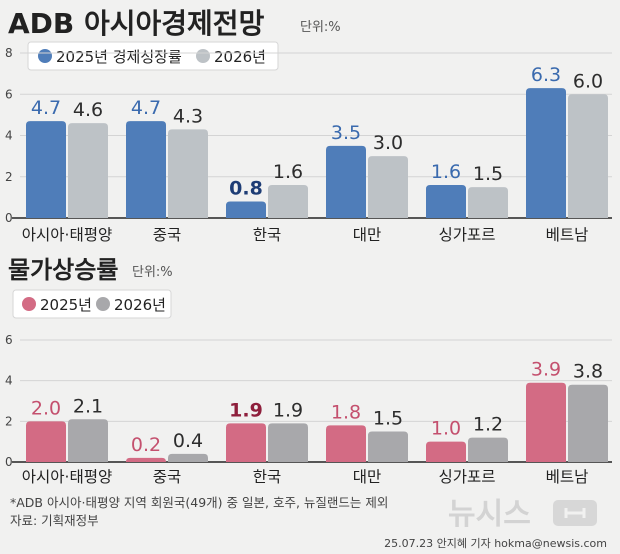 Image resolution: width=620 pixels, height=554 pixels. I want to click on growth-value-label: 1.5, so click(488, 174).